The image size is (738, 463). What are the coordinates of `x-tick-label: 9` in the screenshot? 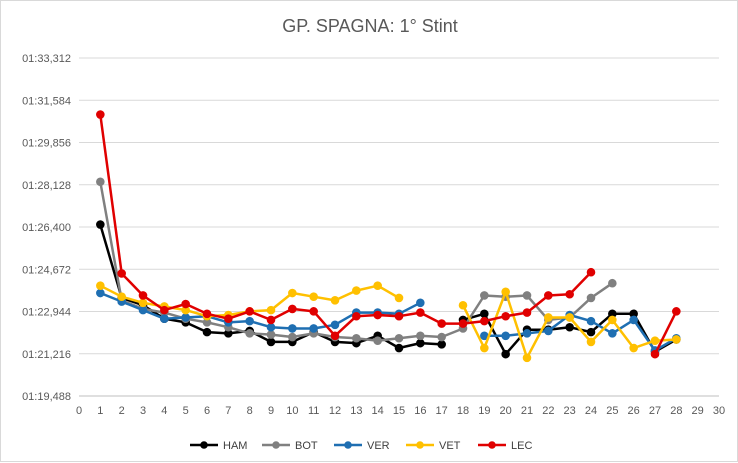 It's located at (271, 411).